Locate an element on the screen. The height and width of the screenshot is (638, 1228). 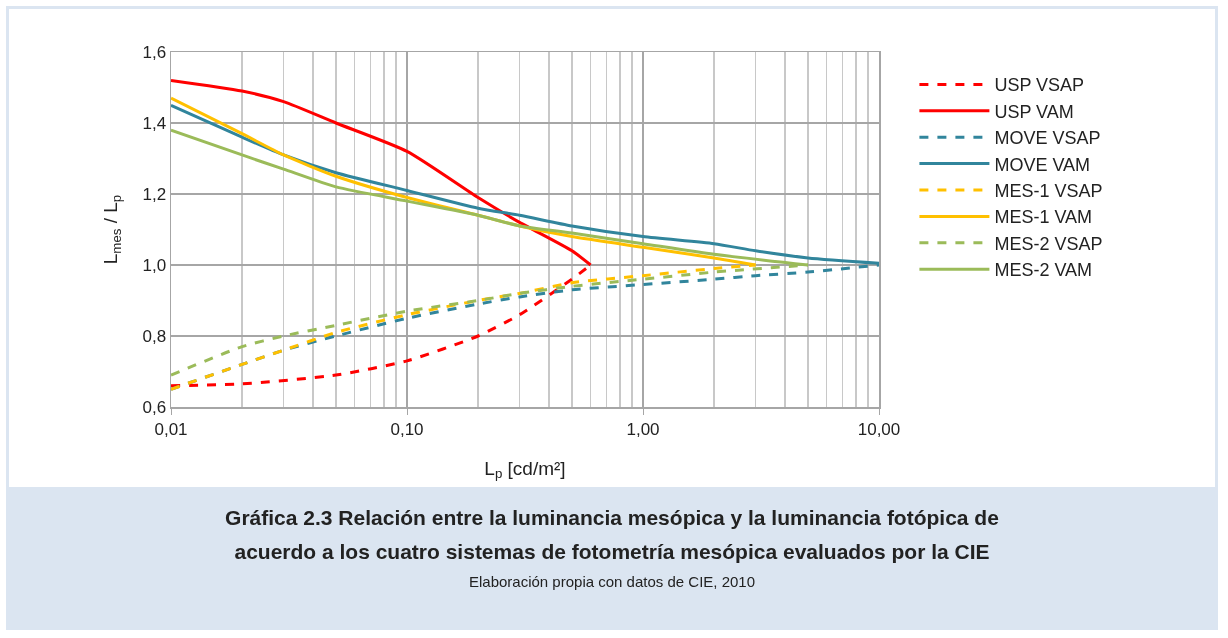
x-tick-label: 0,10 is located at coordinates (407, 429).